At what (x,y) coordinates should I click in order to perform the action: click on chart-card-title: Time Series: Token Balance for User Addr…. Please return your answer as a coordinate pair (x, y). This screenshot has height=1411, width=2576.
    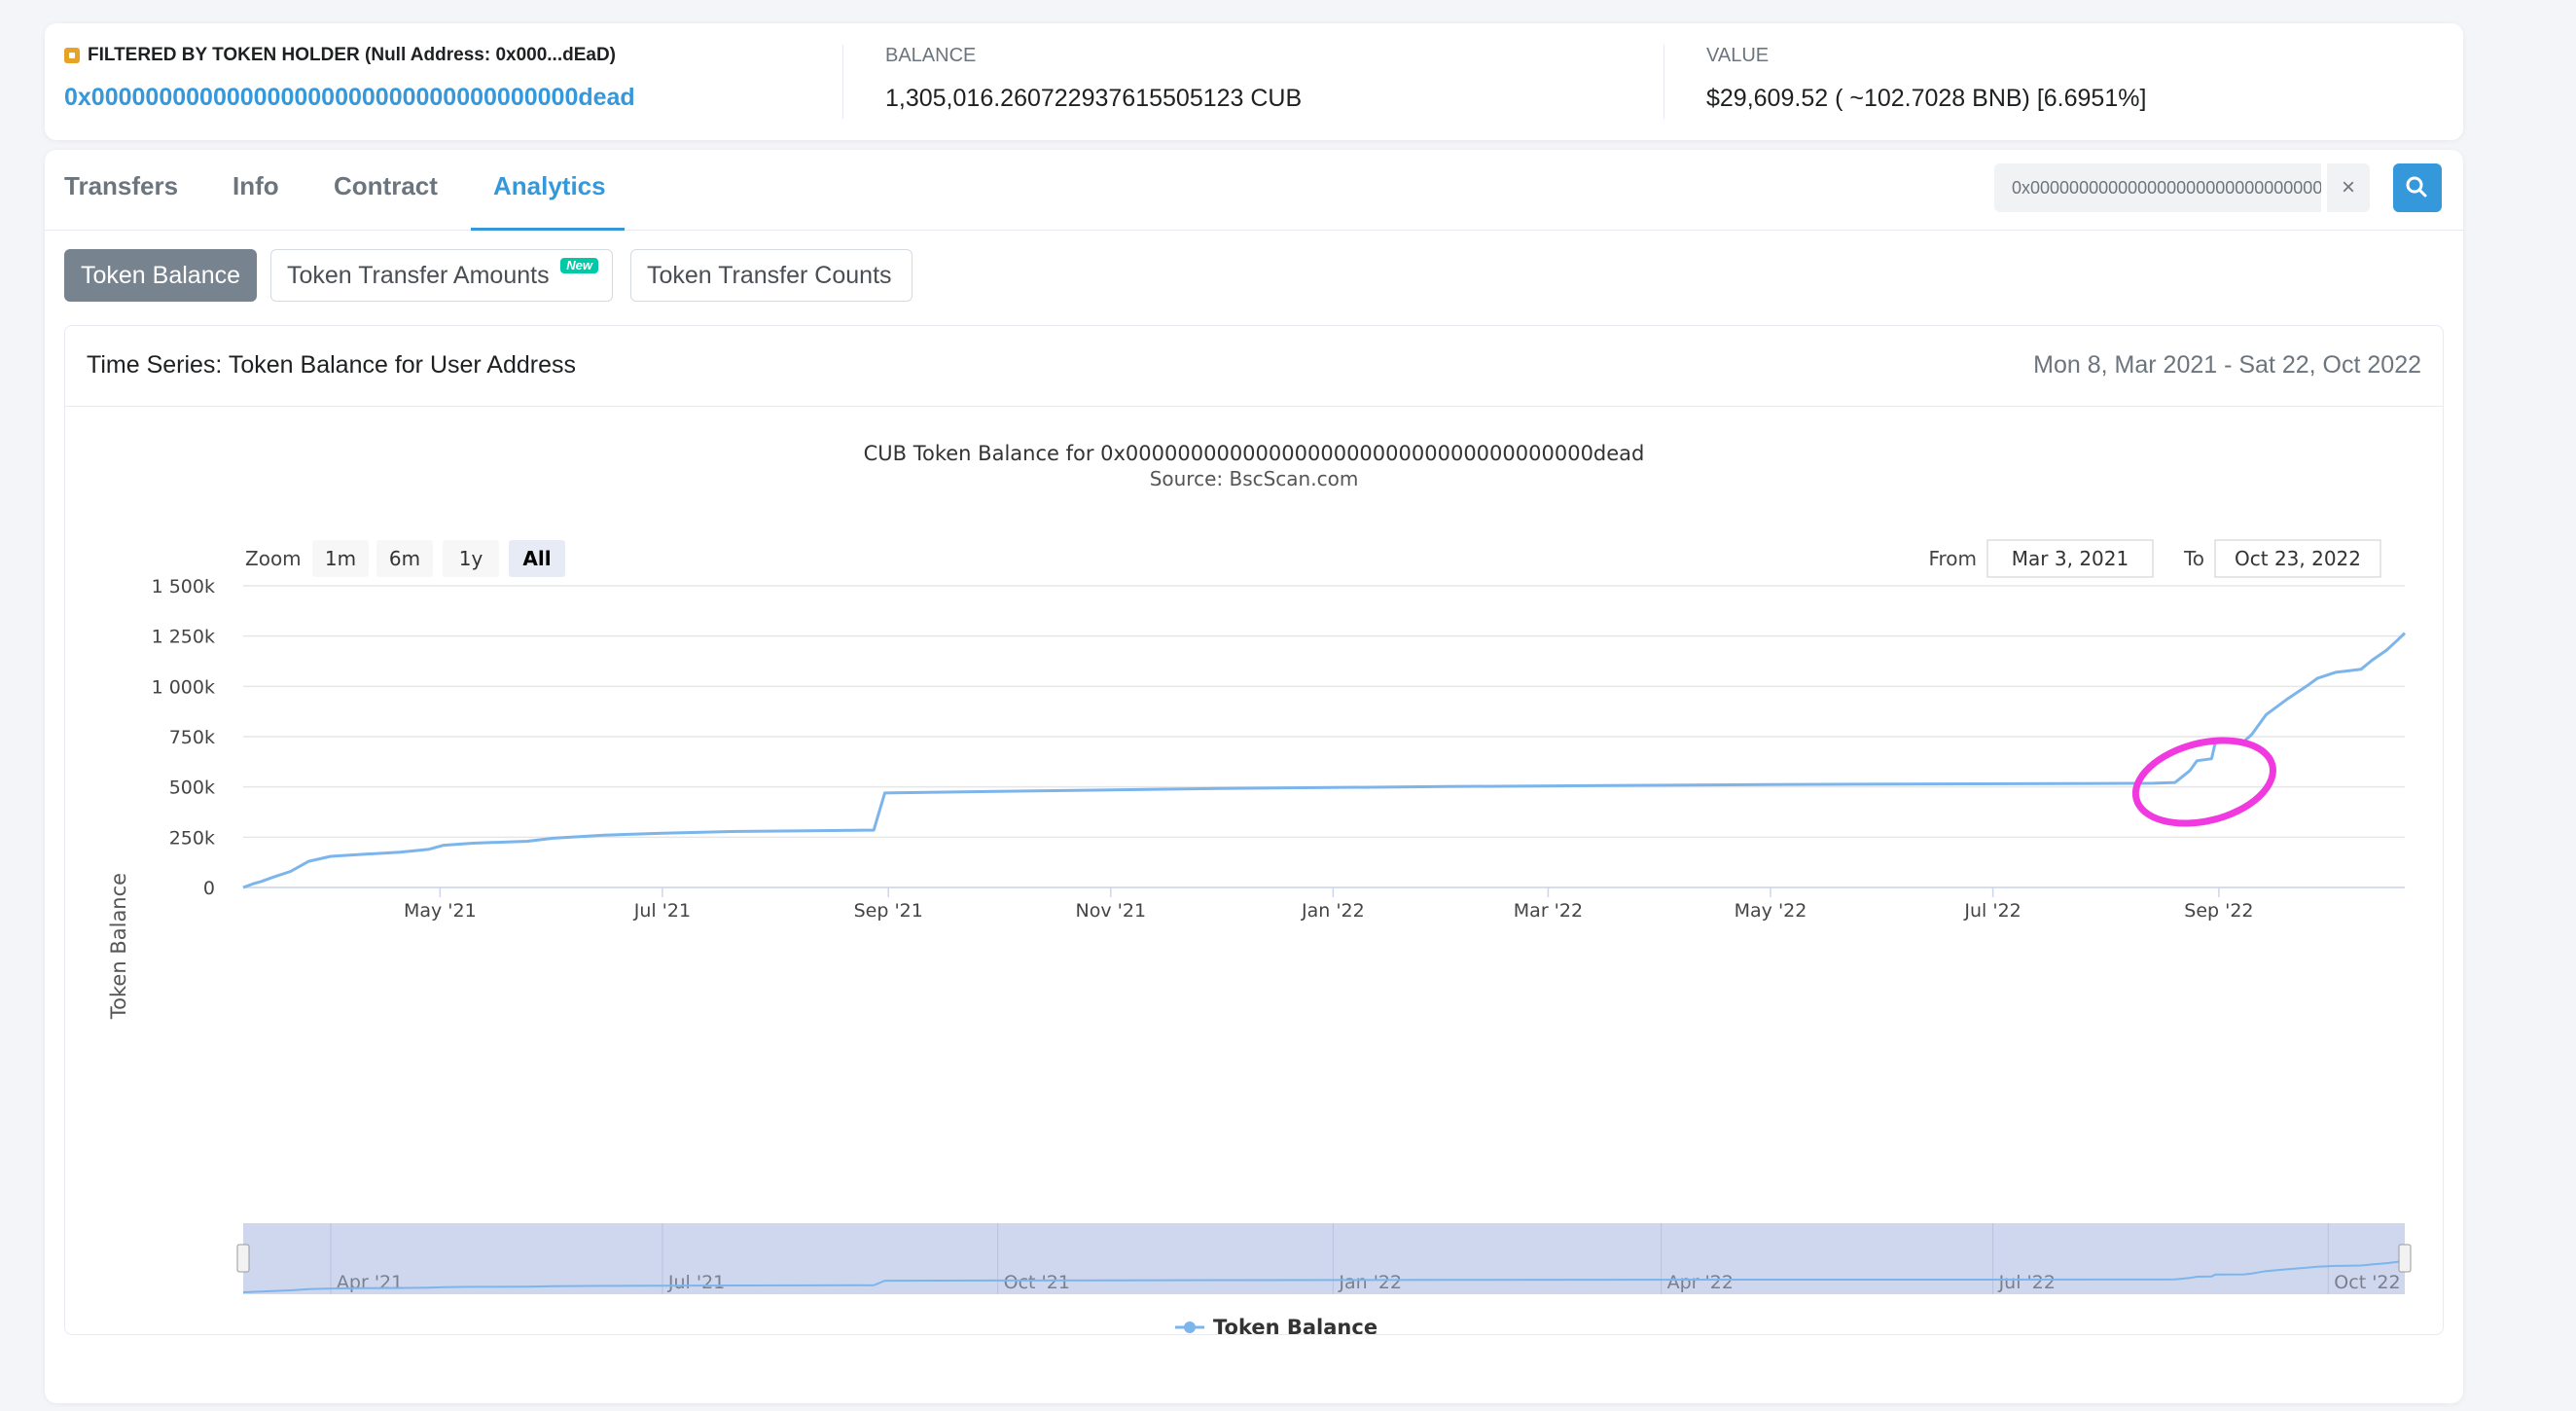
    Looking at the image, I should click on (332, 365).